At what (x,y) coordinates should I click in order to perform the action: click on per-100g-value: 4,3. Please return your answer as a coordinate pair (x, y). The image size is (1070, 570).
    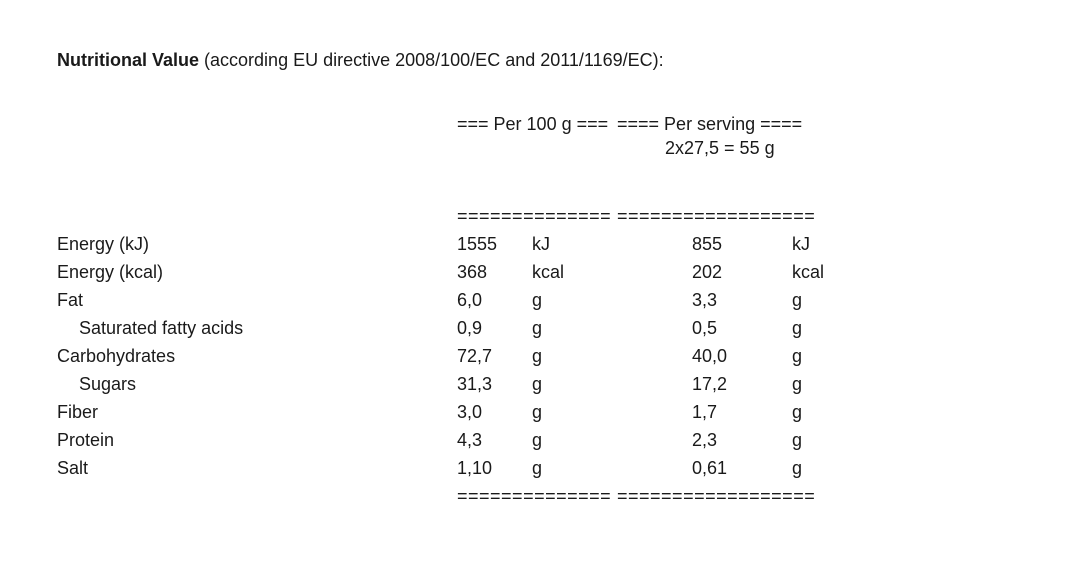
    Looking at the image, I should click on (470, 440).